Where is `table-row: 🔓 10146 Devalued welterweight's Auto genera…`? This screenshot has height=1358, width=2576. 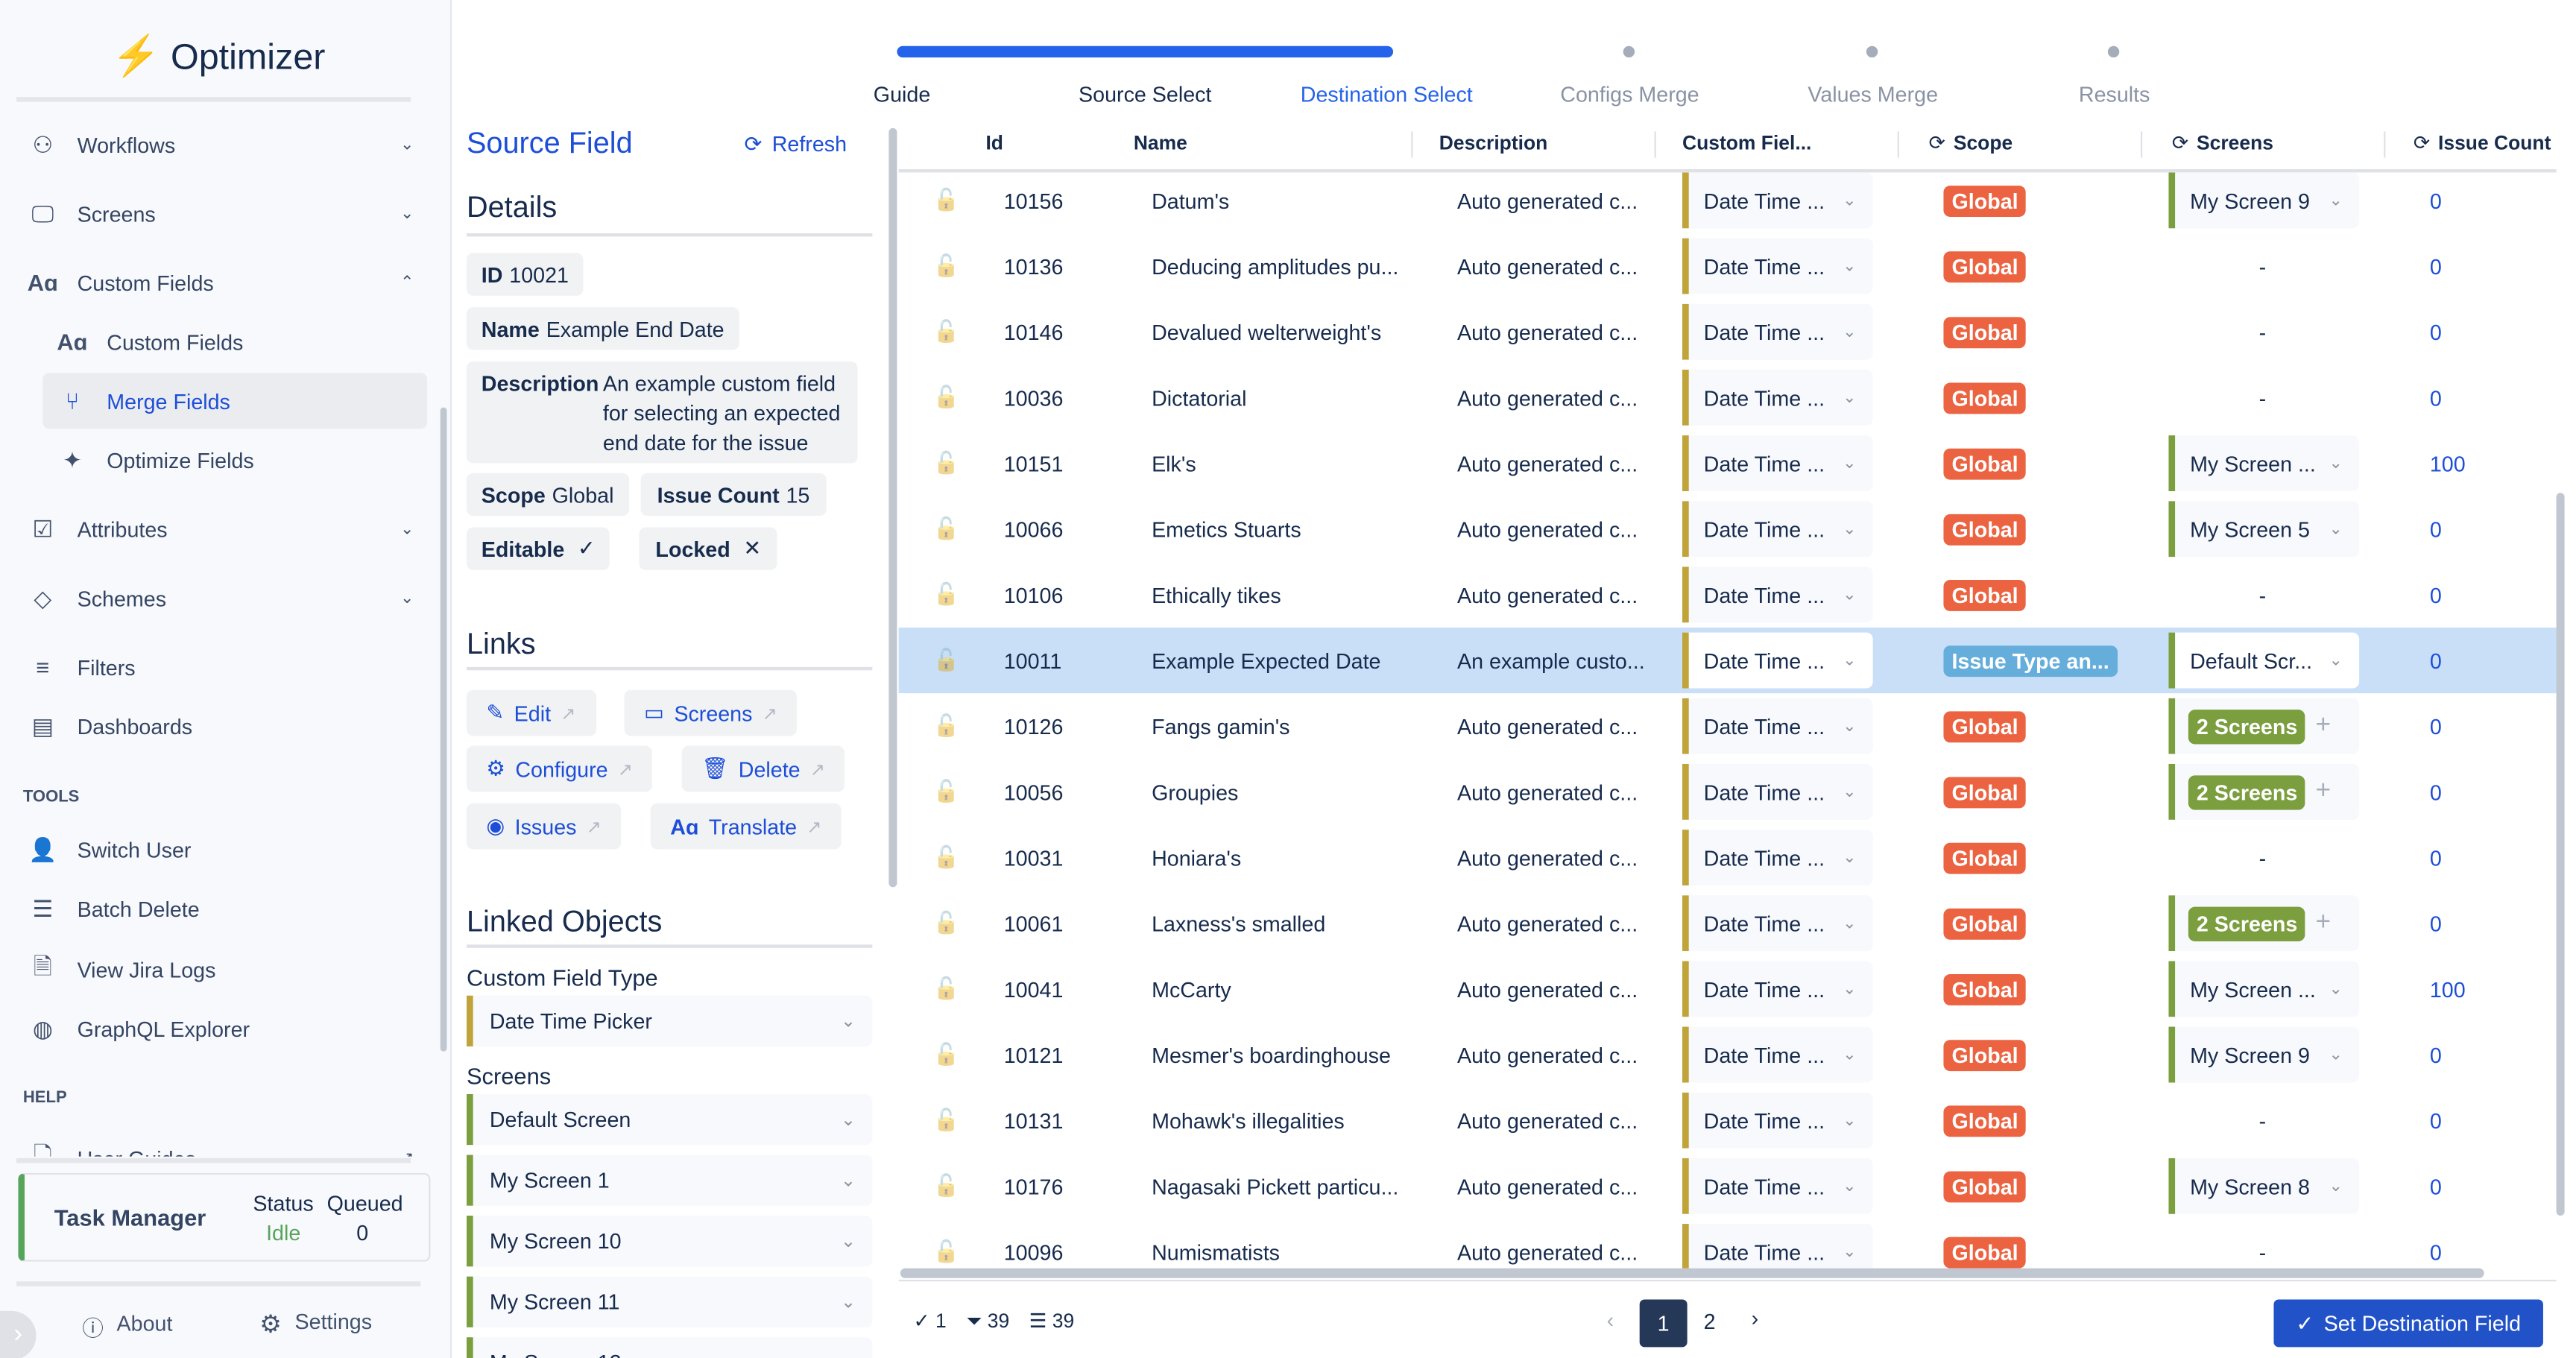
table-row: 🔓 10146 Devalued welterweight's Auto genera… is located at coordinates (1728, 331).